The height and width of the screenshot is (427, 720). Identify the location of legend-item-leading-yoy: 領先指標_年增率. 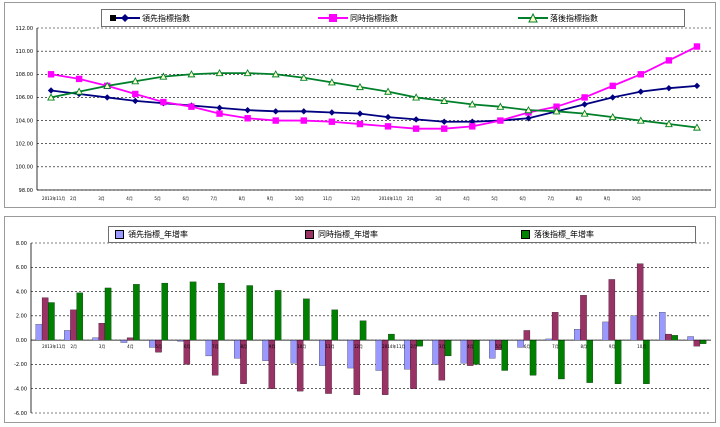
(151, 234).